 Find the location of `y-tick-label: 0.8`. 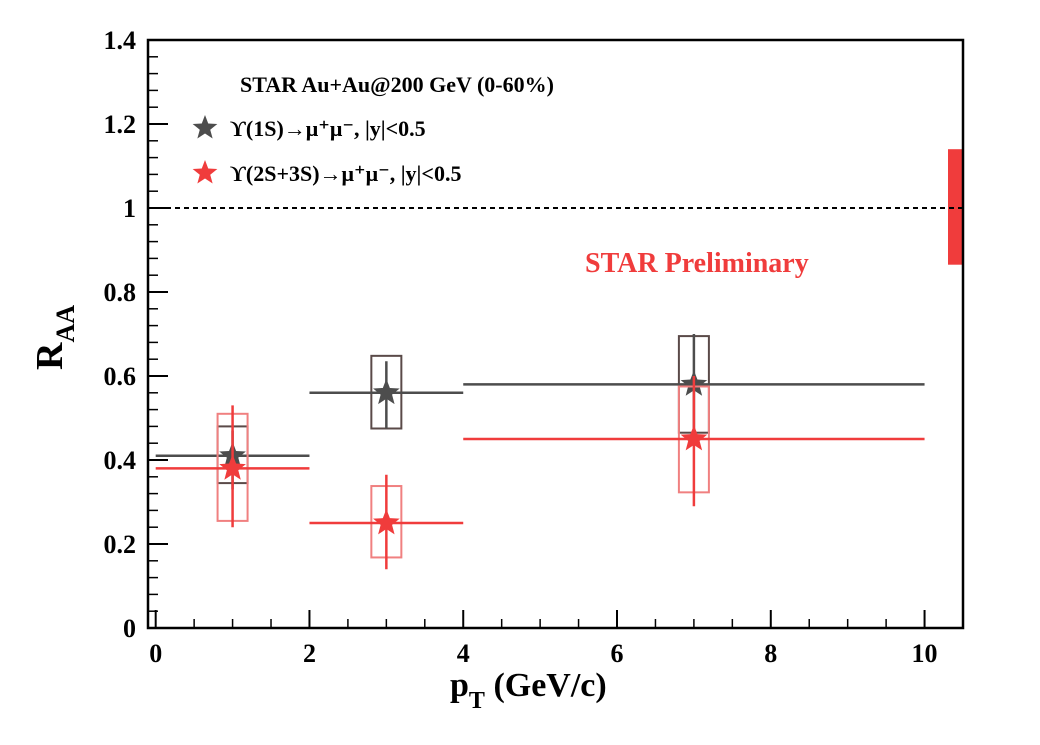

y-tick-label: 0.8 is located at coordinates (120, 292).